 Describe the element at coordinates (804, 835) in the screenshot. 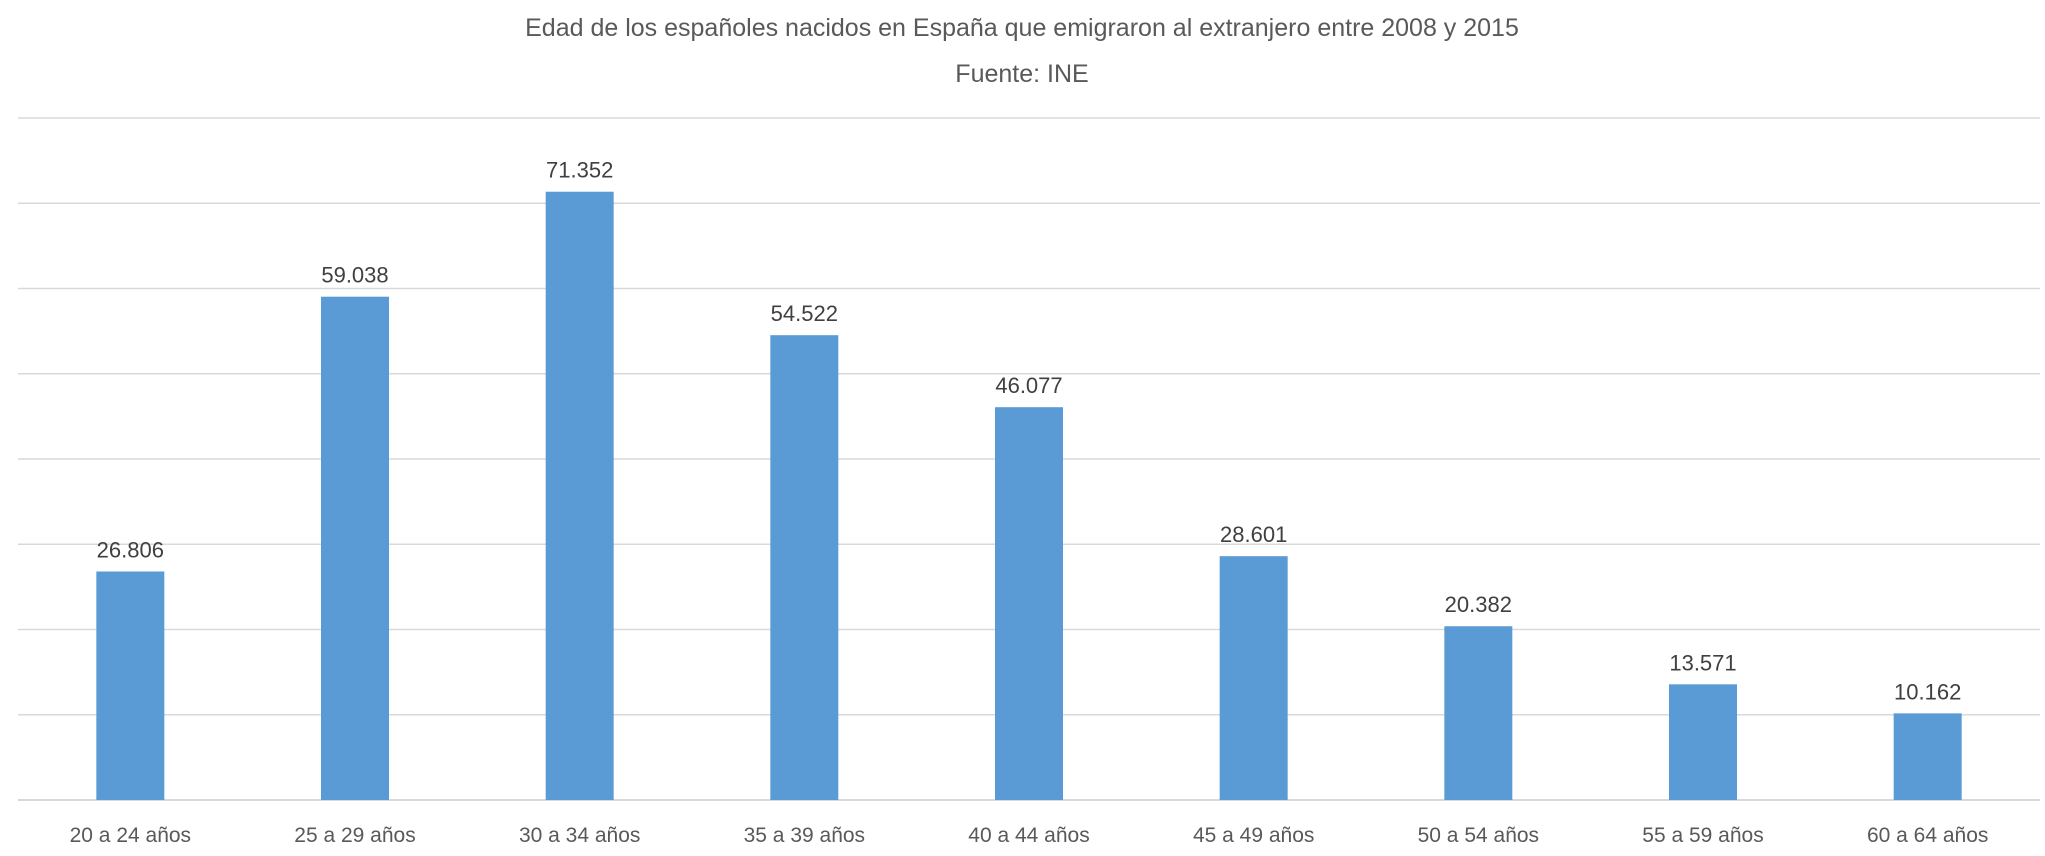

I see `x-tick-label: 35 a 39 años` at that location.